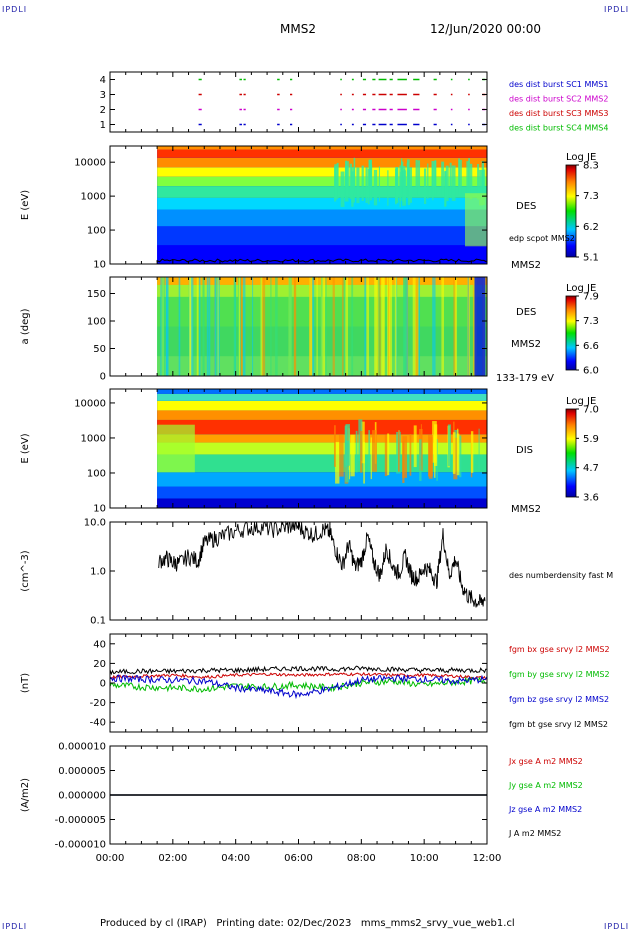  I want to click on legend-des-dist-burst-sc3-mms3: des dist burst SC3 MMS3, so click(558, 113).